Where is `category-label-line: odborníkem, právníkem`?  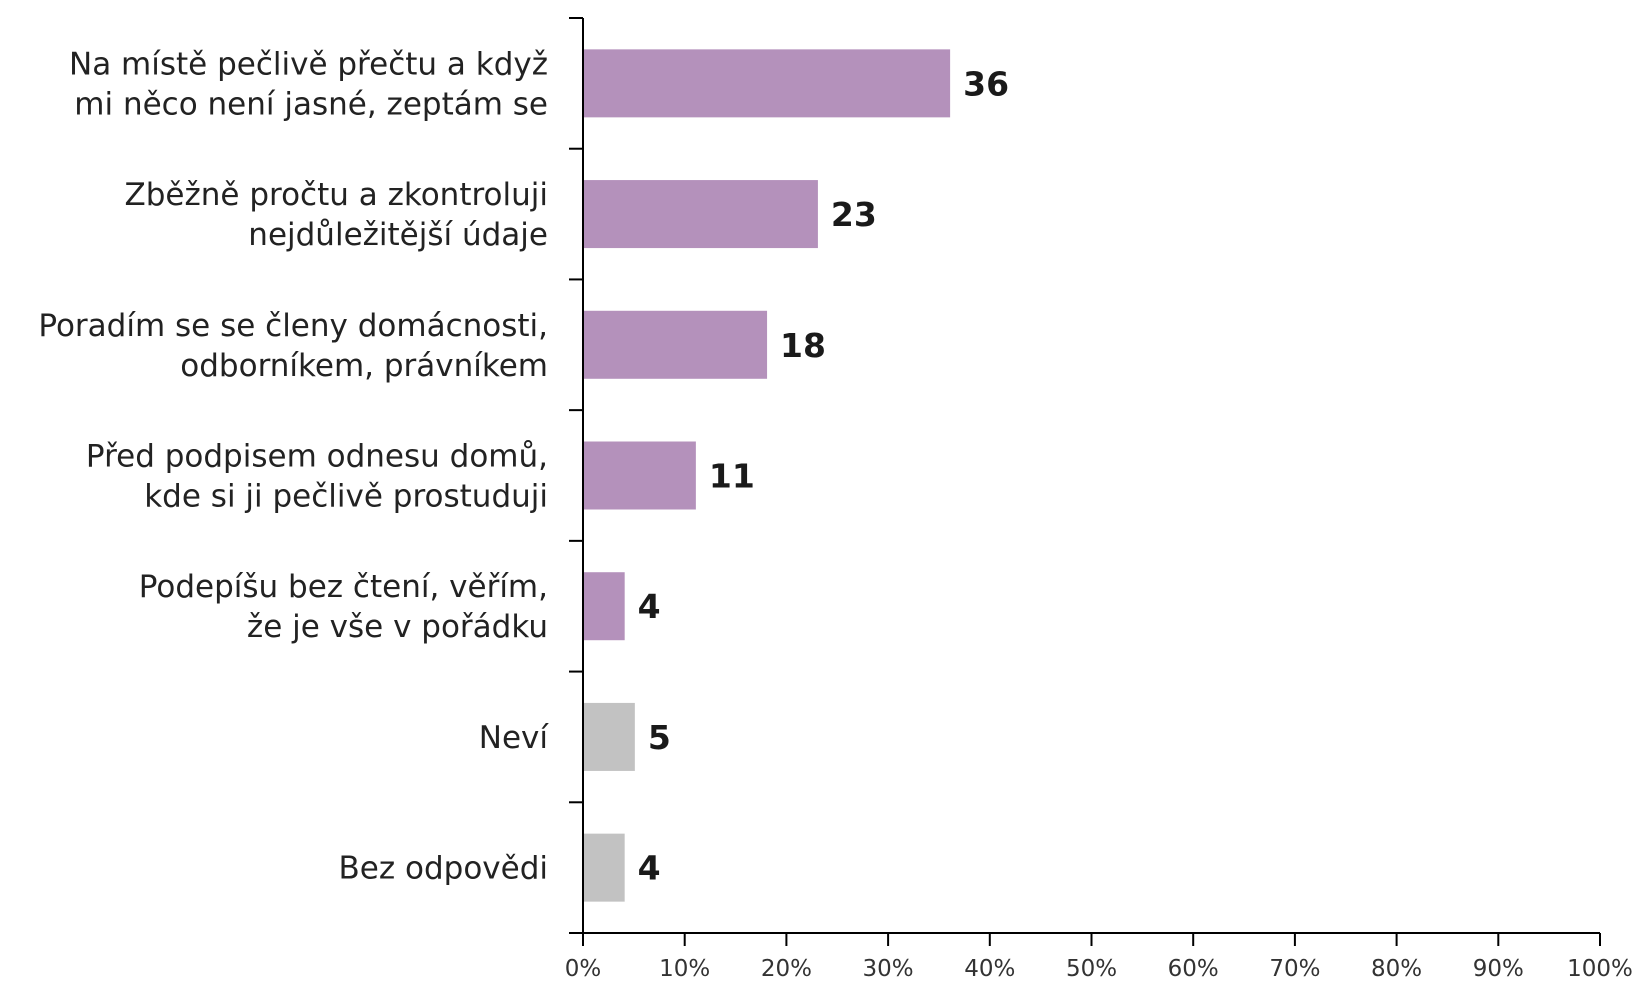
category-label-line: odborníkem, právníkem is located at coordinates (364, 366).